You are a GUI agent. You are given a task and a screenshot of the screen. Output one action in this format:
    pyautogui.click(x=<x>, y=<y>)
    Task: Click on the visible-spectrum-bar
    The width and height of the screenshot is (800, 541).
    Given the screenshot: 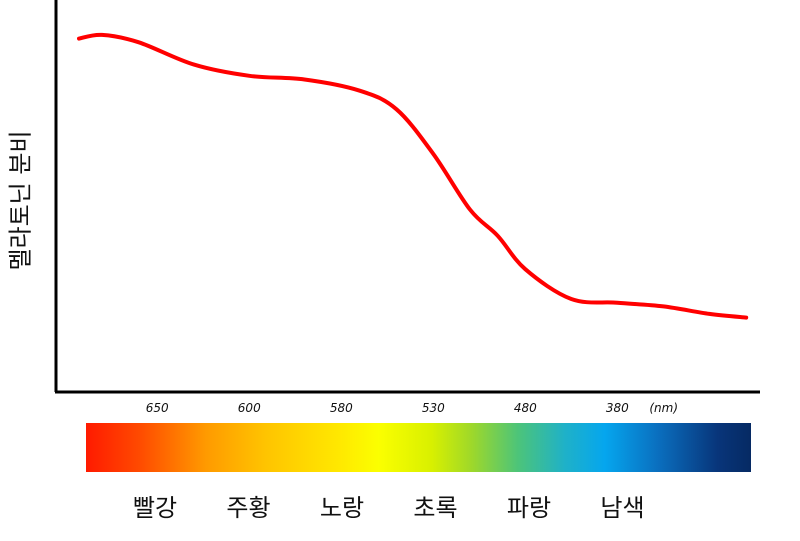 What is the action you would take?
    pyautogui.click(x=418, y=447)
    